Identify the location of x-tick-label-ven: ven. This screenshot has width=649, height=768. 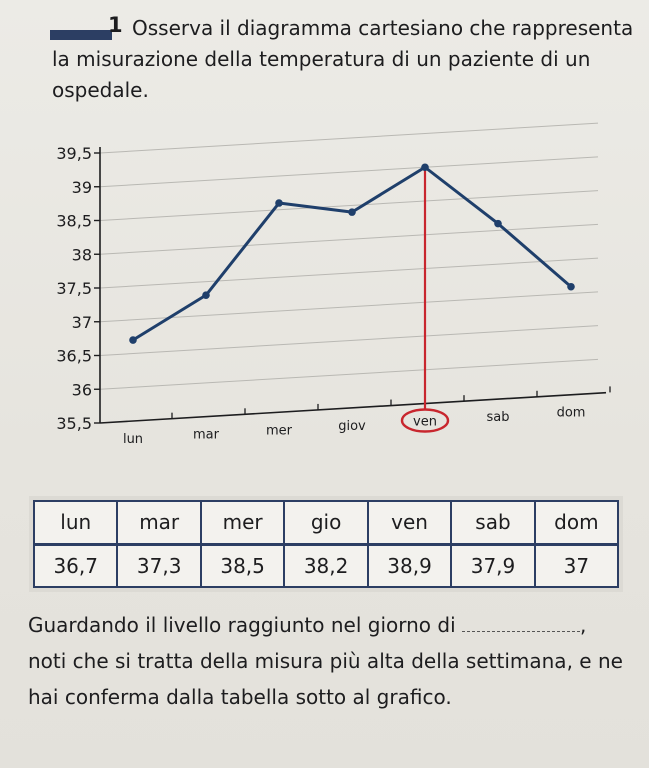
(425, 422).